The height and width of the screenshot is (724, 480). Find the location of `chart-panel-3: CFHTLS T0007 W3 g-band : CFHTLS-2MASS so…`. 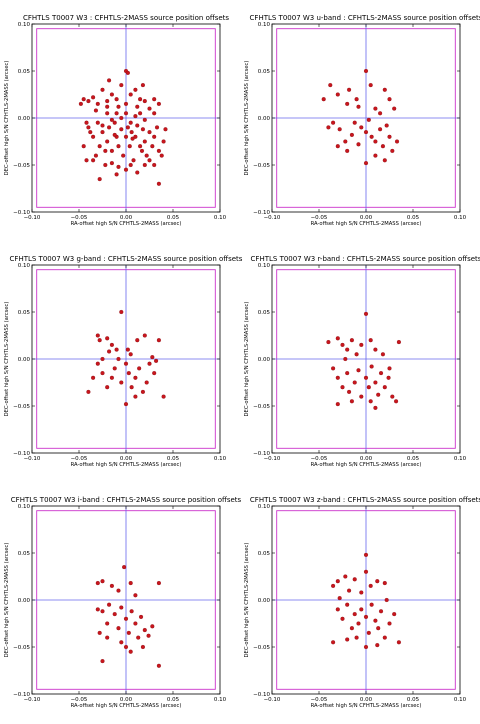

chart-panel-3: CFHTLS T0007 W3 g-band : CFHTLS-2MASS so… is located at coordinates (123, 361).